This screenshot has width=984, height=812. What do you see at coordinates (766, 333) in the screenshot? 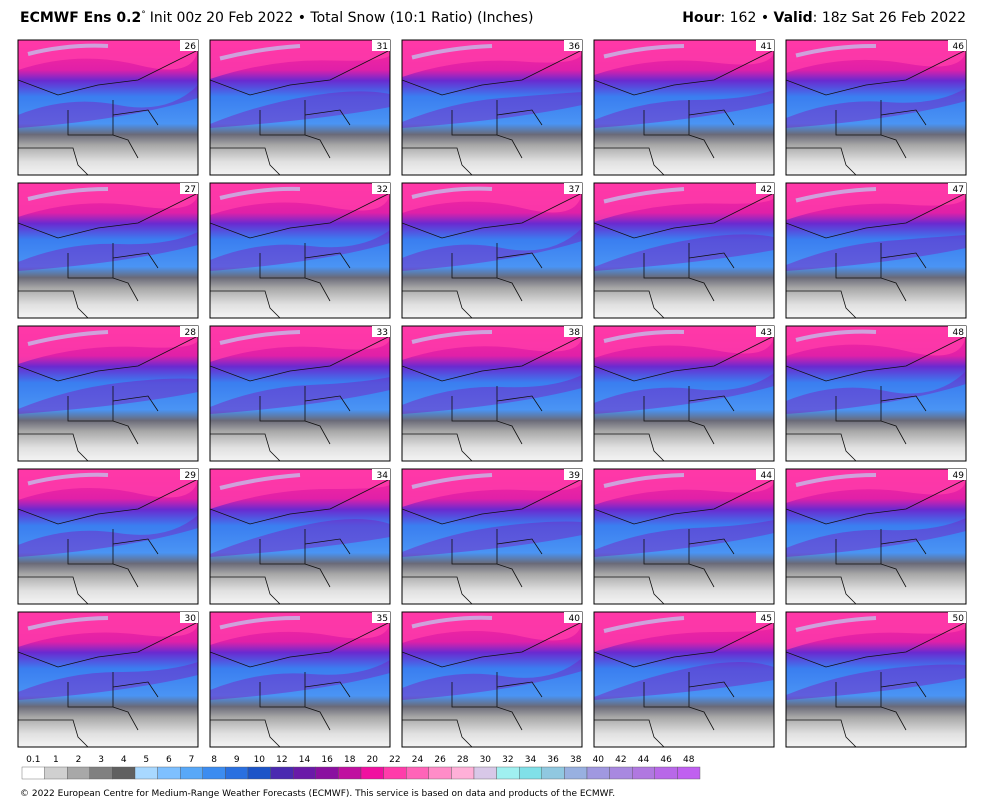
I see `member-label: 43` at bounding box center [766, 333].